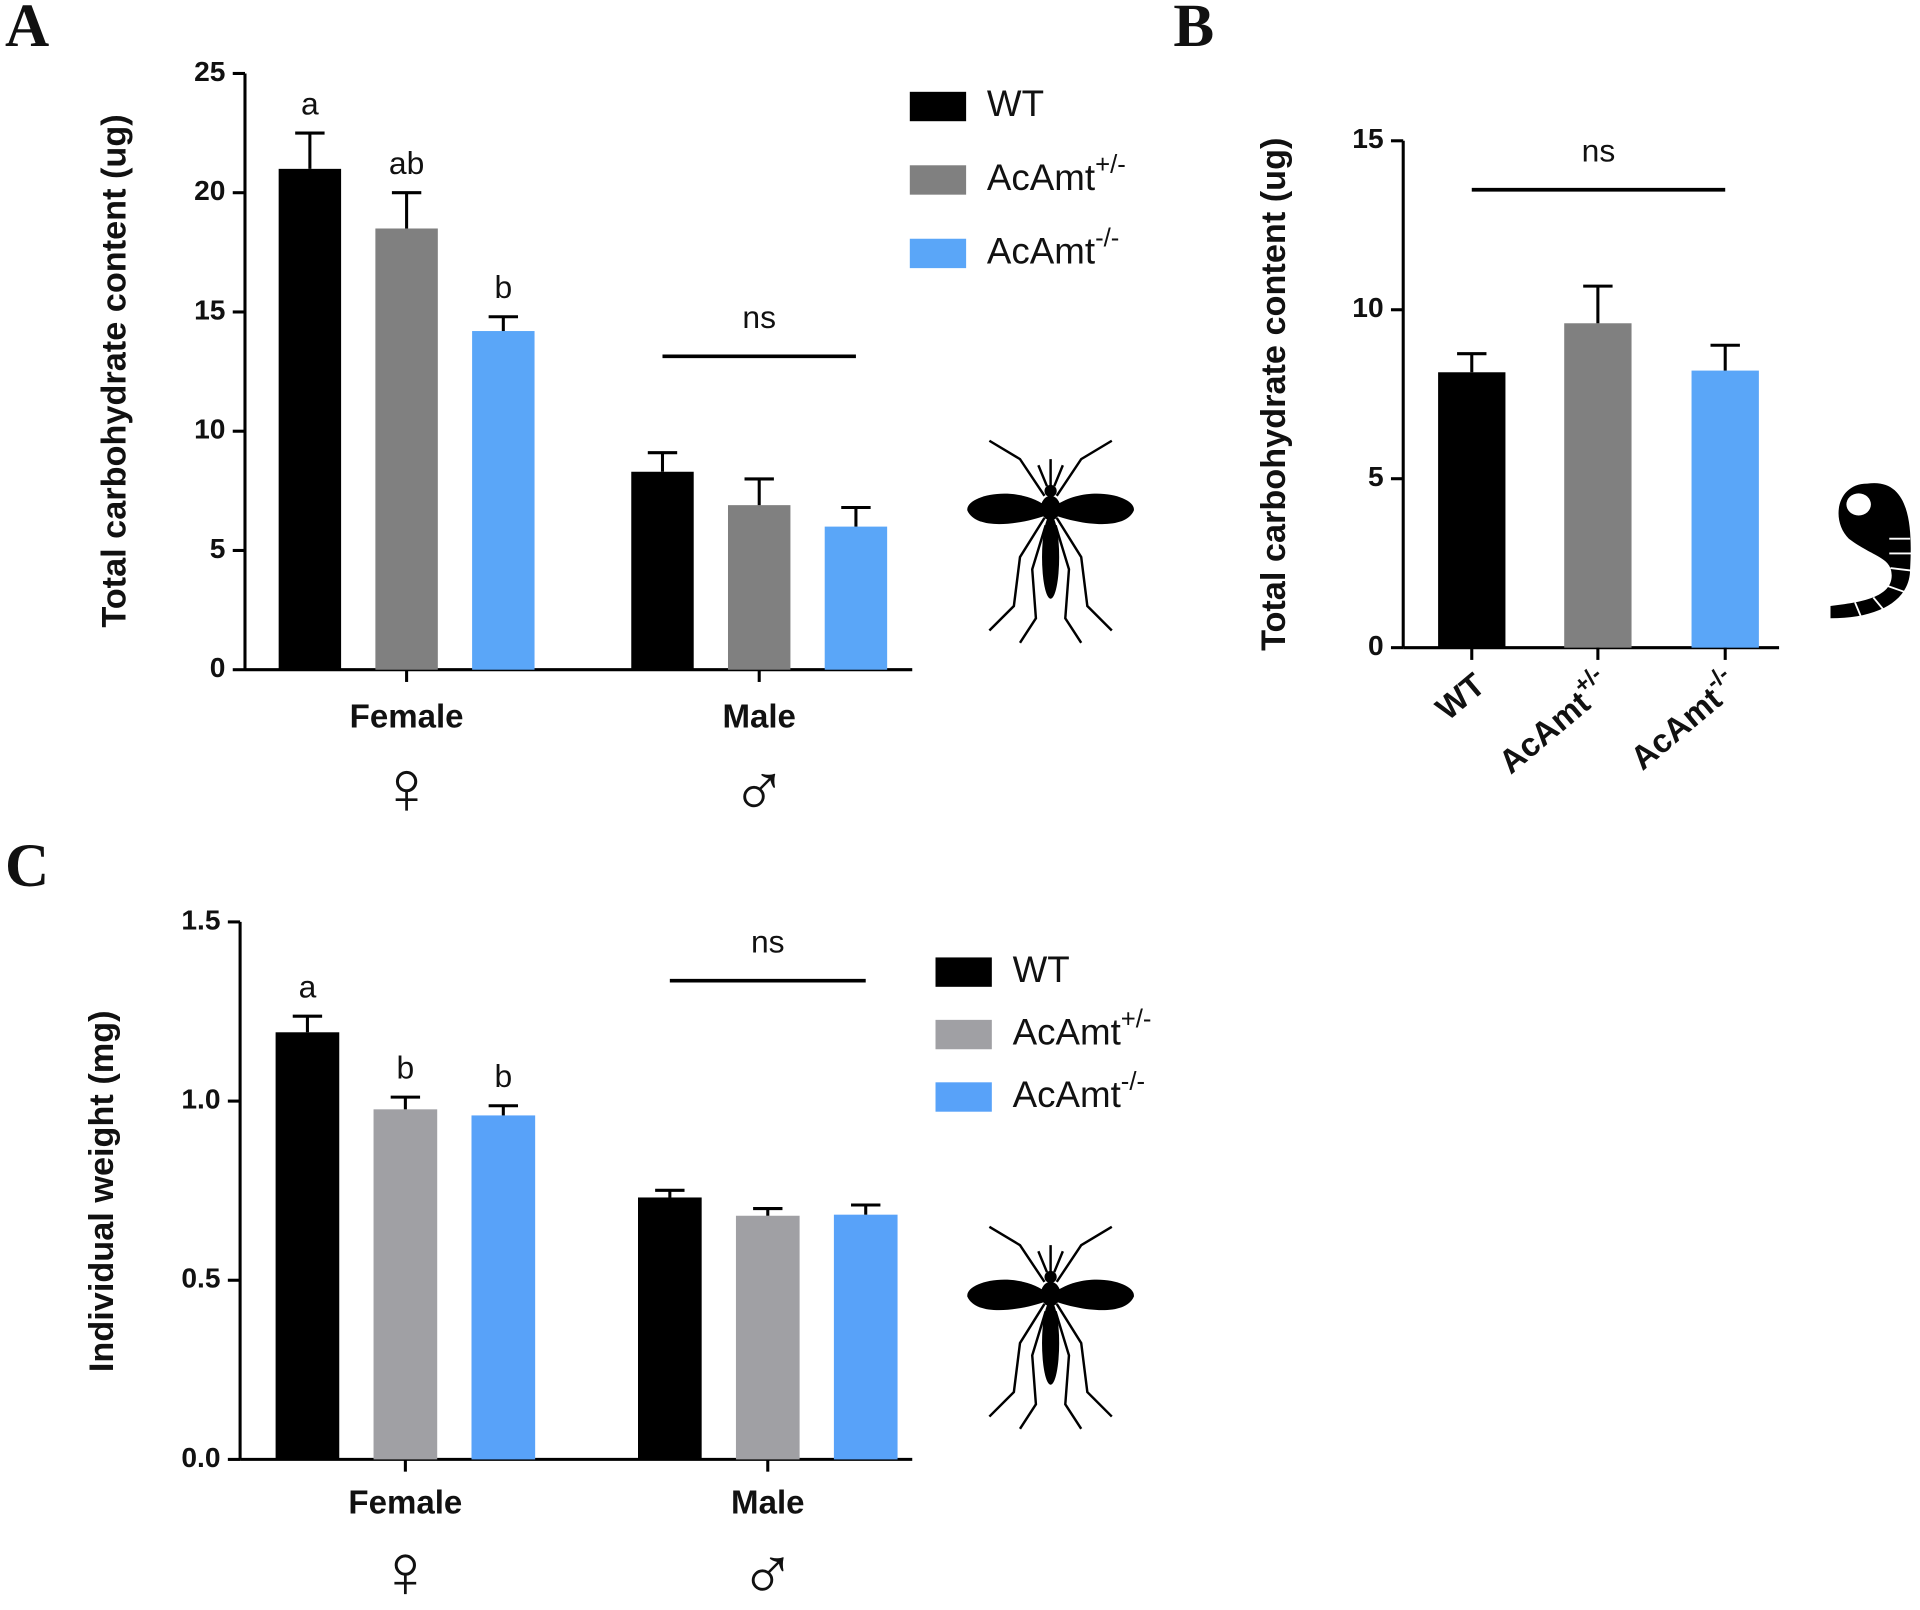 This screenshot has height=1610, width=1920. Describe the element at coordinates (1682, 719) in the screenshot. I see `x-tick-label: AcAmt-/-` at that location.